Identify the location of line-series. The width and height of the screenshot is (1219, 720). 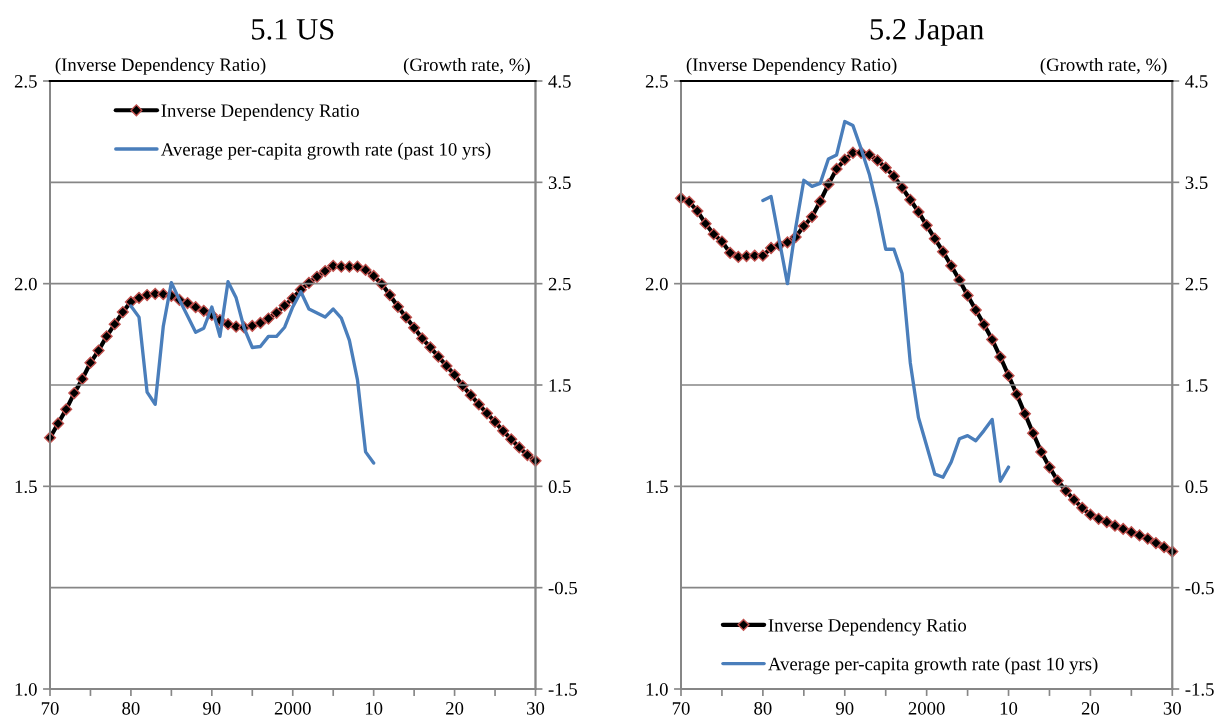
(886, 301).